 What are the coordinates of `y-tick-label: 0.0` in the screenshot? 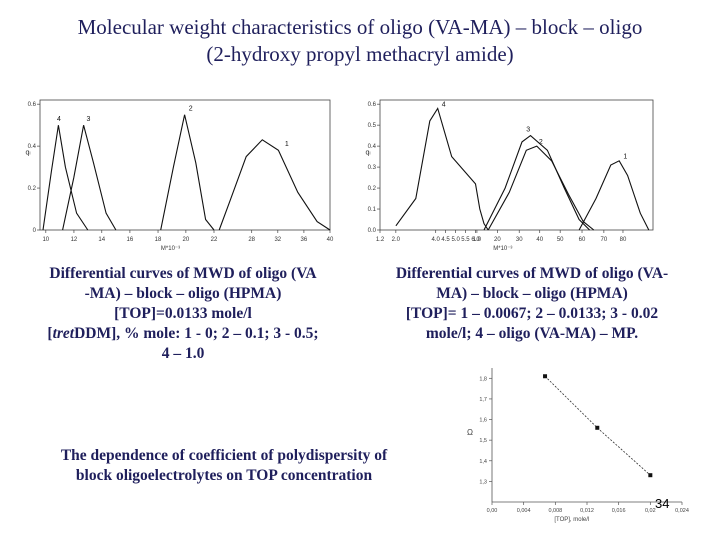 It's located at (372, 231).